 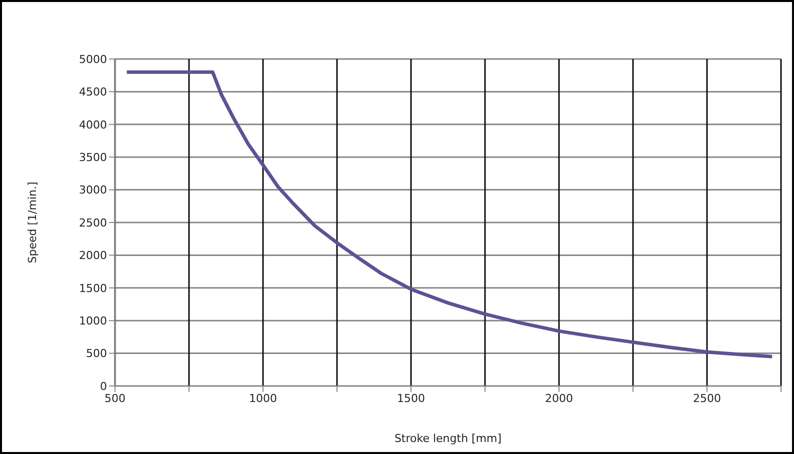 What do you see at coordinates (93, 255) in the screenshot?
I see `y-tick-label: 2000` at bounding box center [93, 255].